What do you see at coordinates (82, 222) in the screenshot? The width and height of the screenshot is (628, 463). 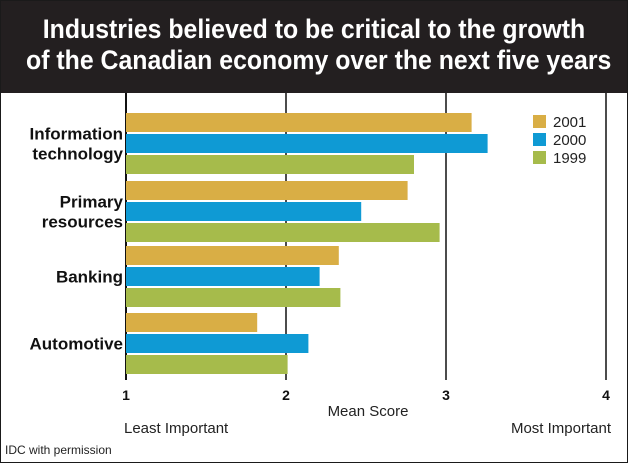 I see `category-label: resources` at bounding box center [82, 222].